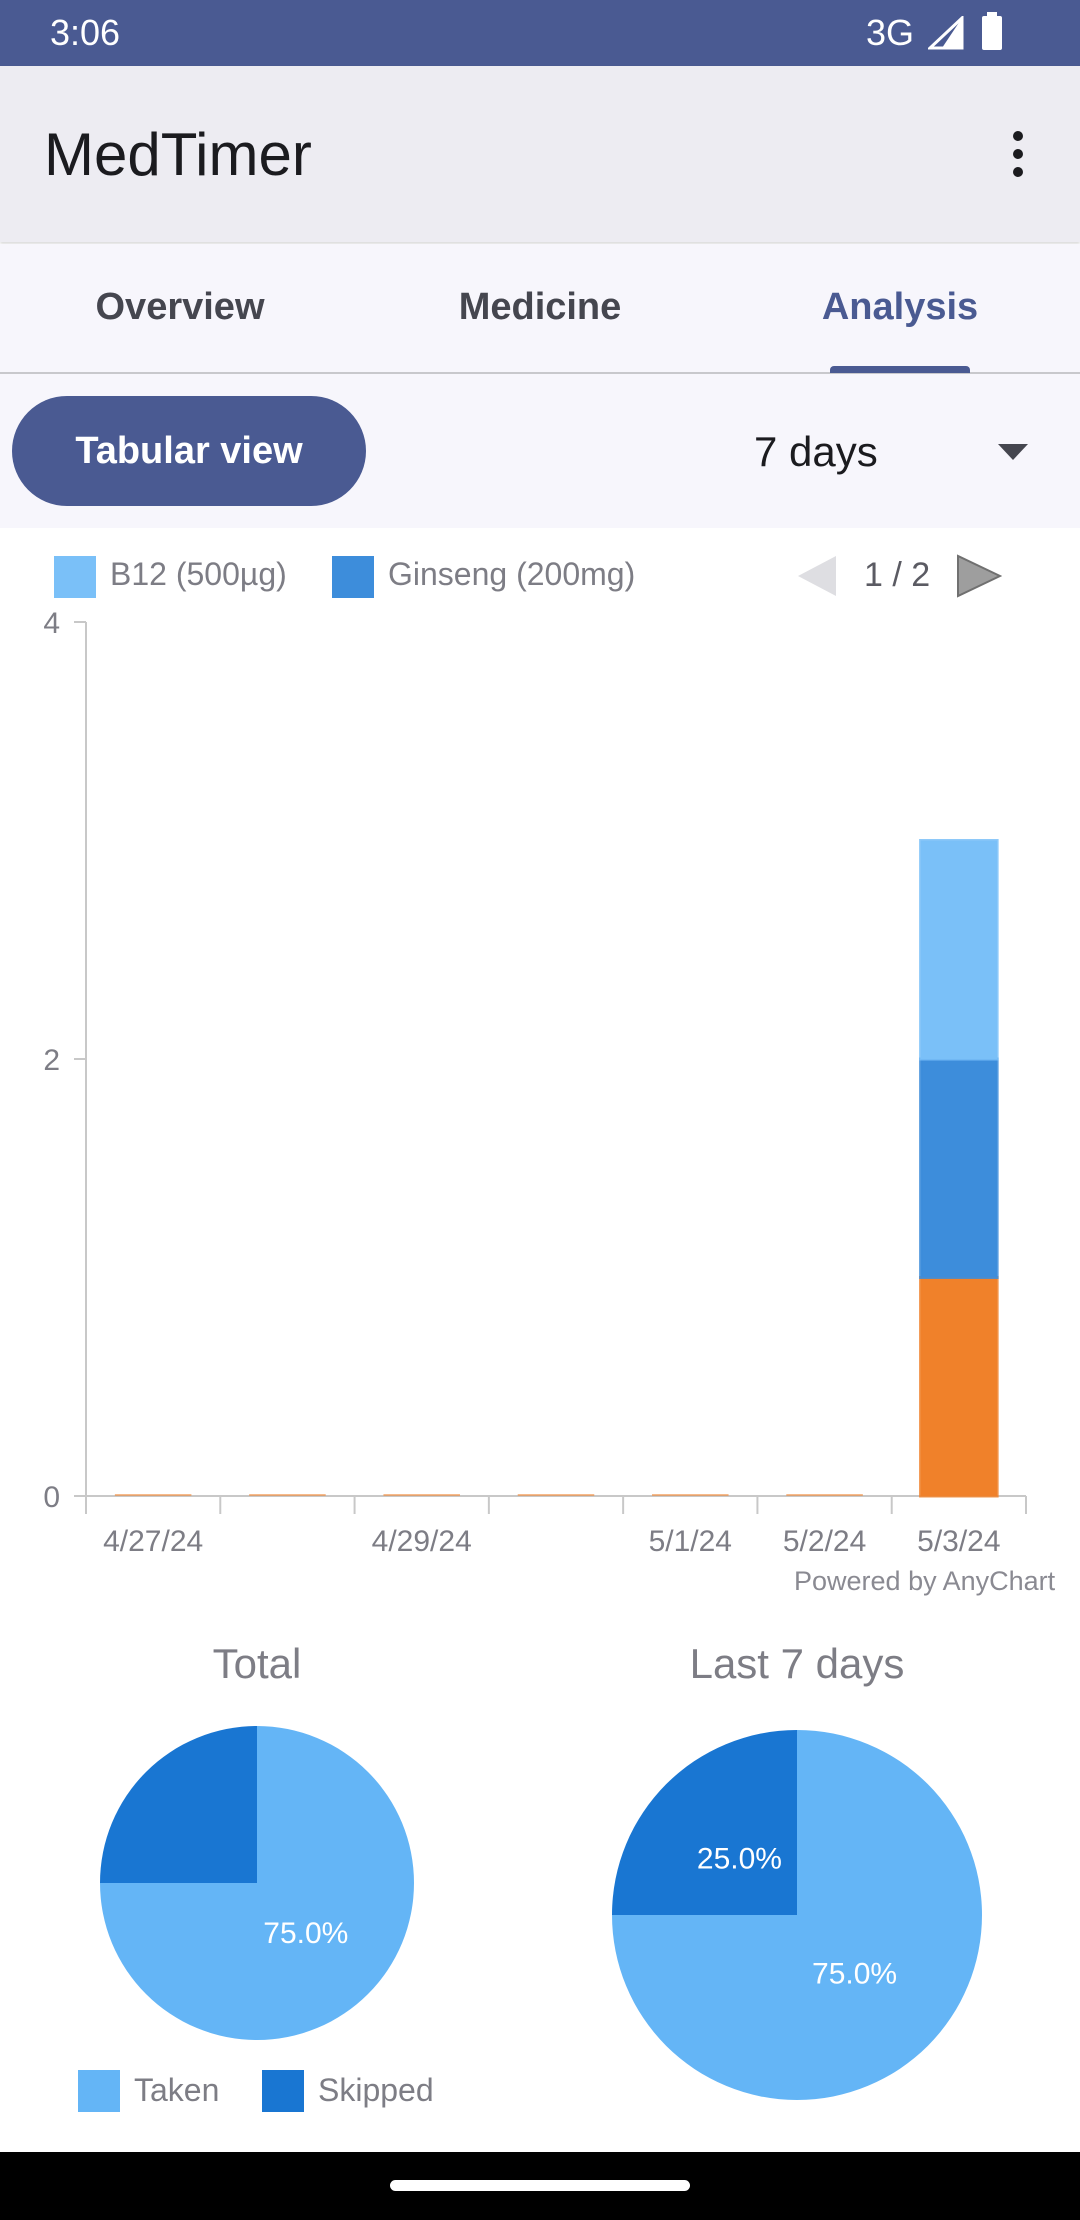  What do you see at coordinates (198, 574) in the screenshot?
I see `legend-label: B12 (500µg)` at bounding box center [198, 574].